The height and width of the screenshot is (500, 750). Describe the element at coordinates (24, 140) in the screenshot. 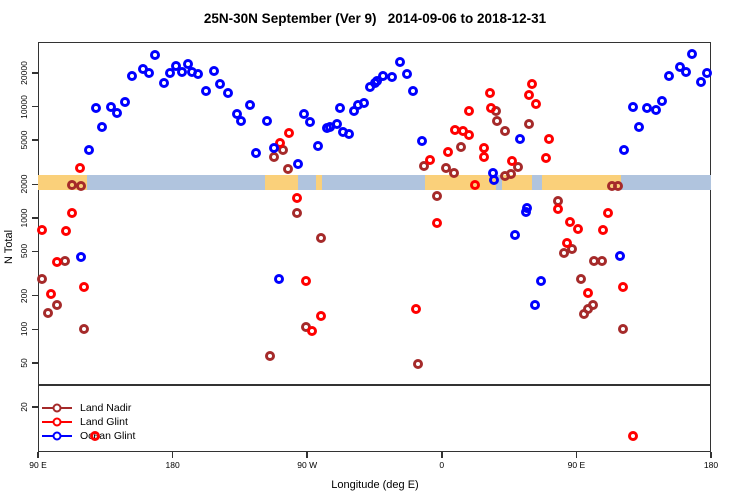

I see `y-tick-label: 5000` at that location.